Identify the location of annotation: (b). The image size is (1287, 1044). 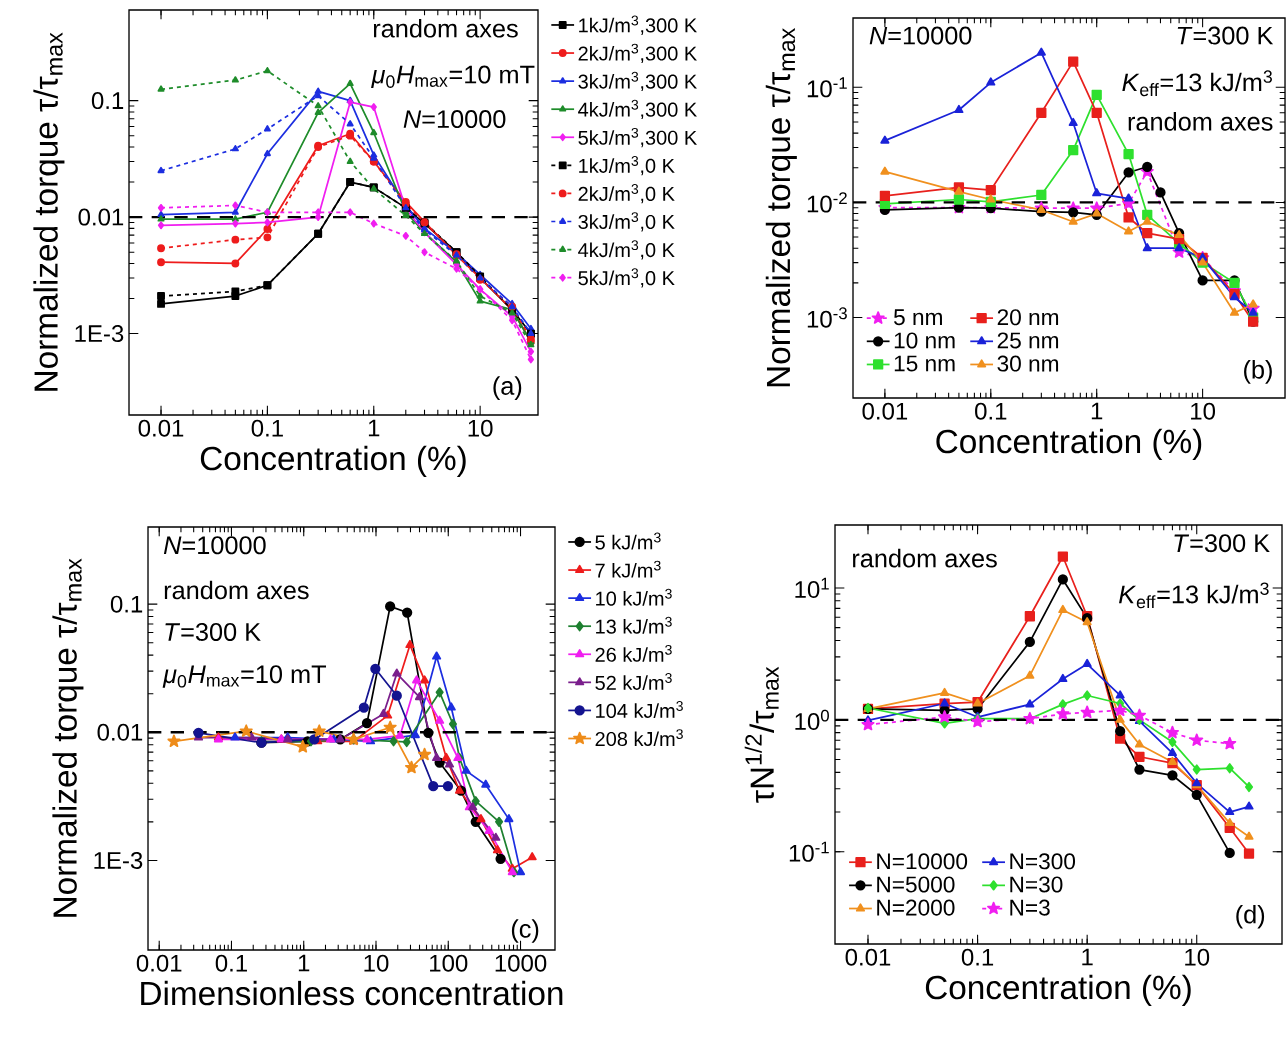
(1258, 372).